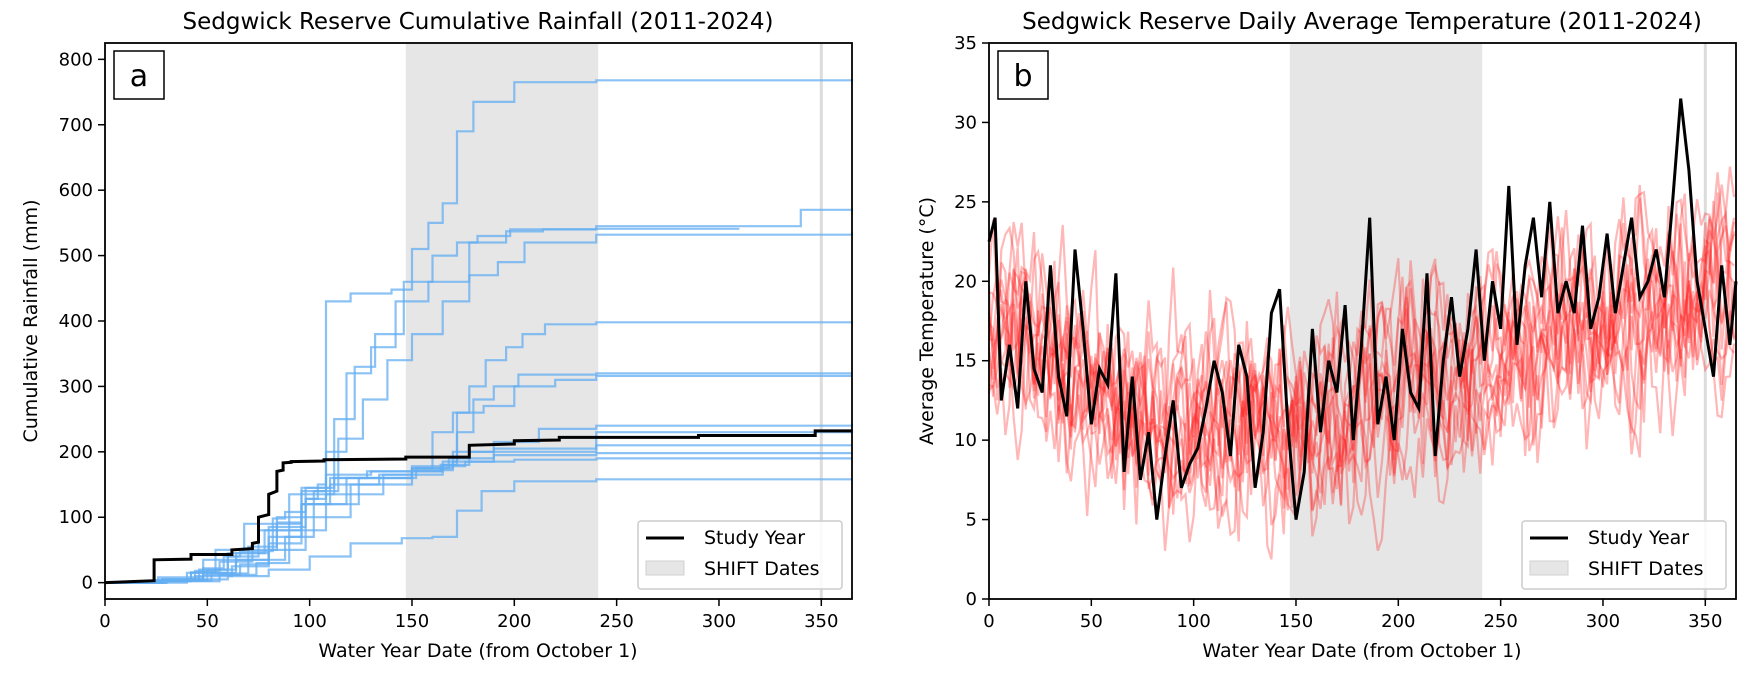 This screenshot has width=1756, height=673. What do you see at coordinates (76, 59) in the screenshot?
I see `y-tick-label: 800` at bounding box center [76, 59].